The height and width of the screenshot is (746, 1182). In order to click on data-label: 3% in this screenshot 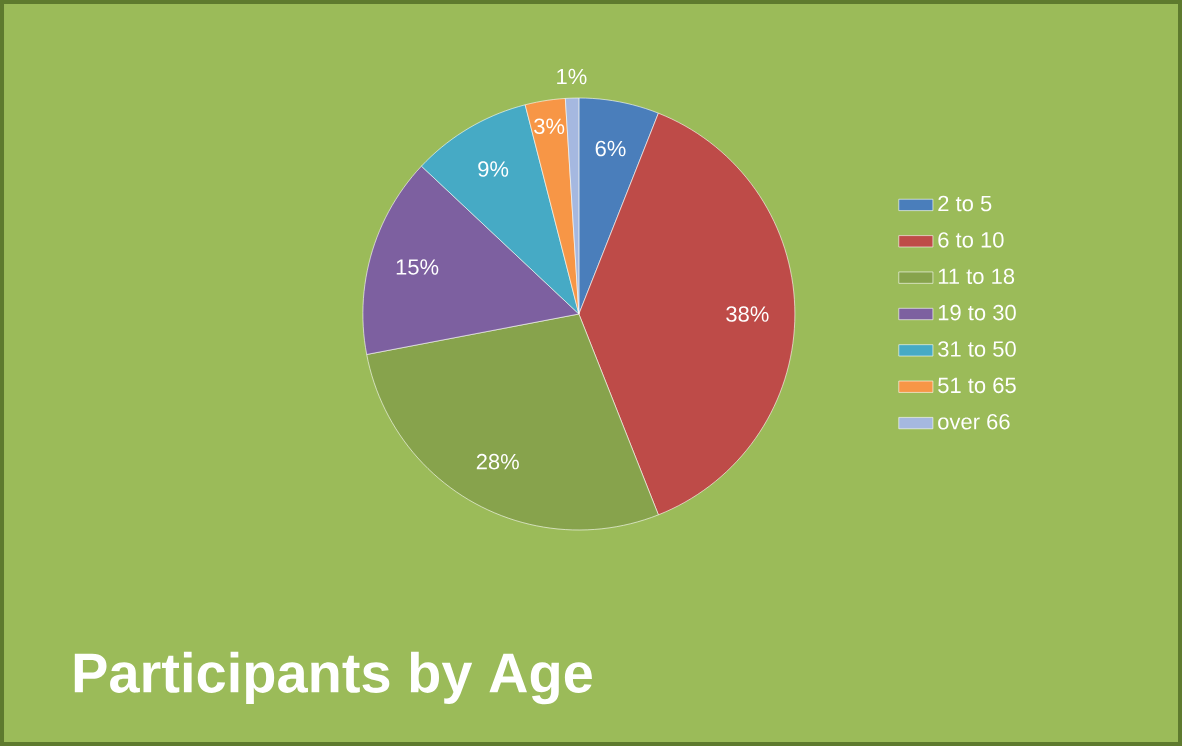, I will do `click(549, 126)`.